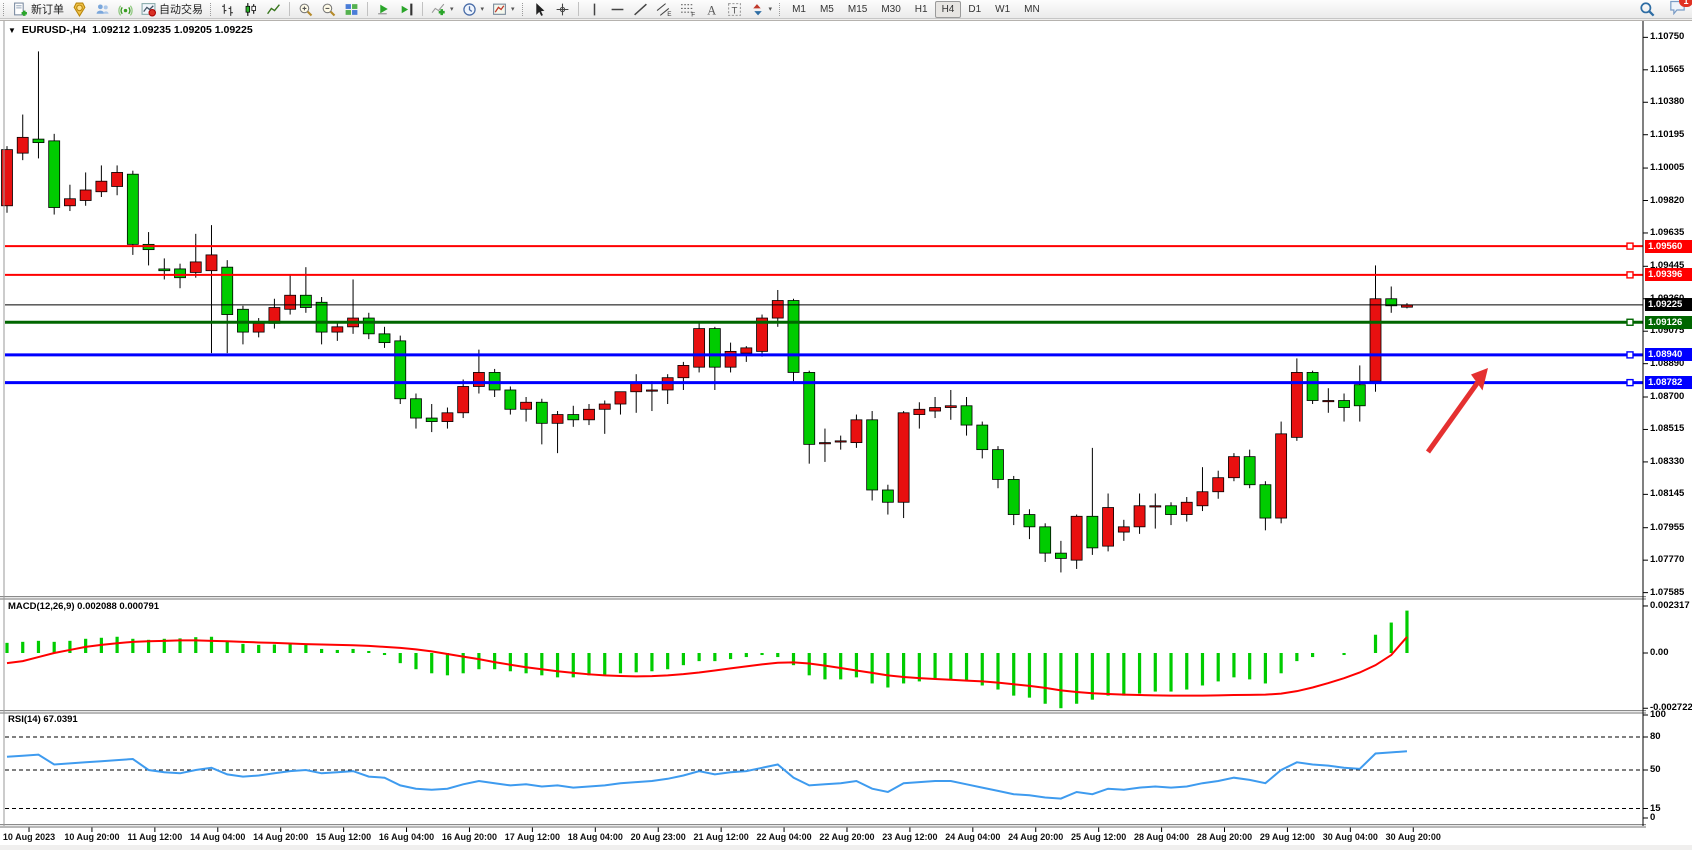 The height and width of the screenshot is (850, 1692). I want to click on timeframe-mn: MN, so click(1032, 9).